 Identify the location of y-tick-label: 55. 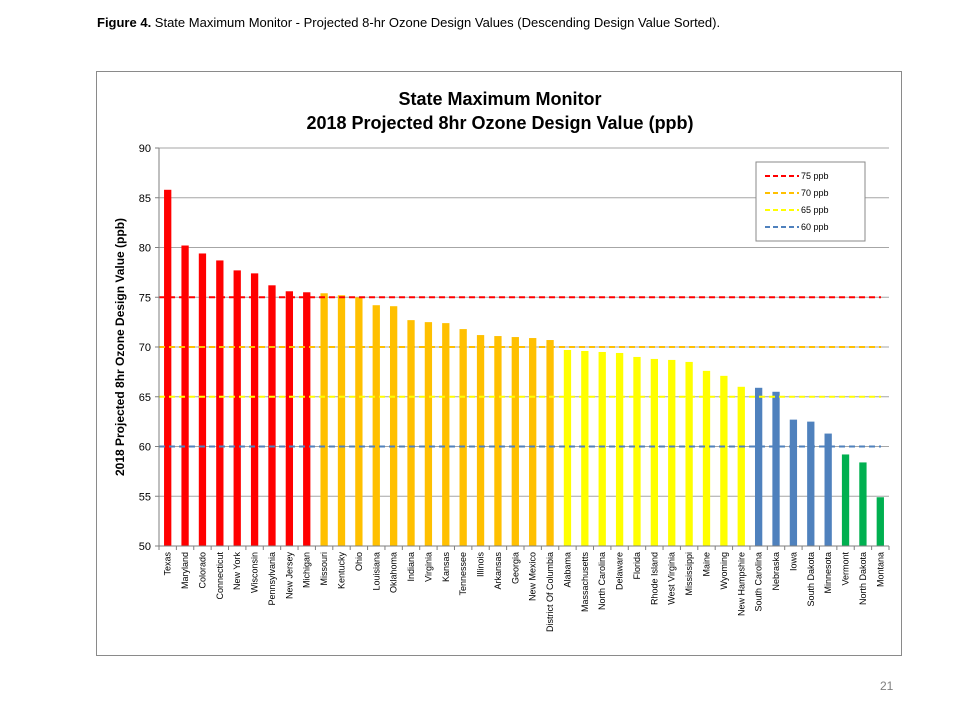
(145, 497).